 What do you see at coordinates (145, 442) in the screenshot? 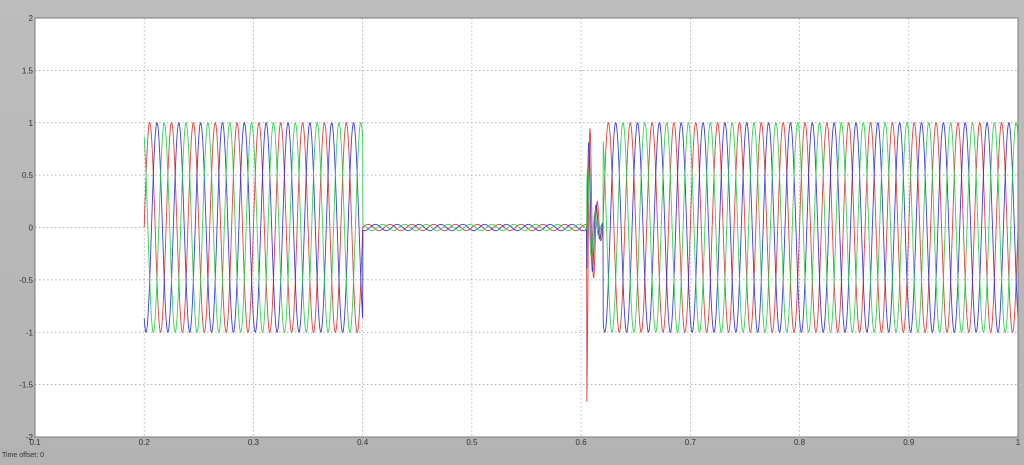
I see `x-tick-label: 0.2` at bounding box center [145, 442].